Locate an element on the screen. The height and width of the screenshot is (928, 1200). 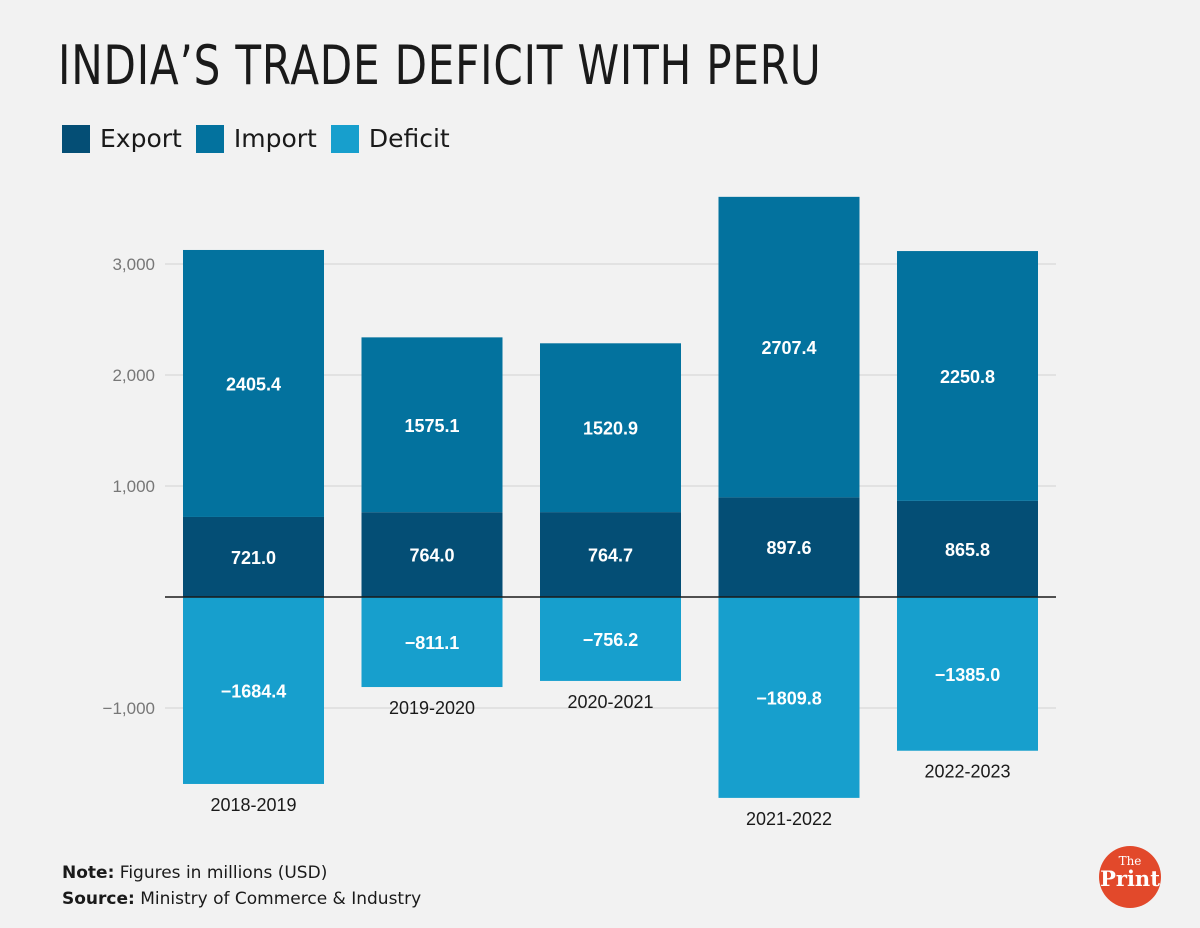
data-label-import: 2250.8 is located at coordinates (967, 377).